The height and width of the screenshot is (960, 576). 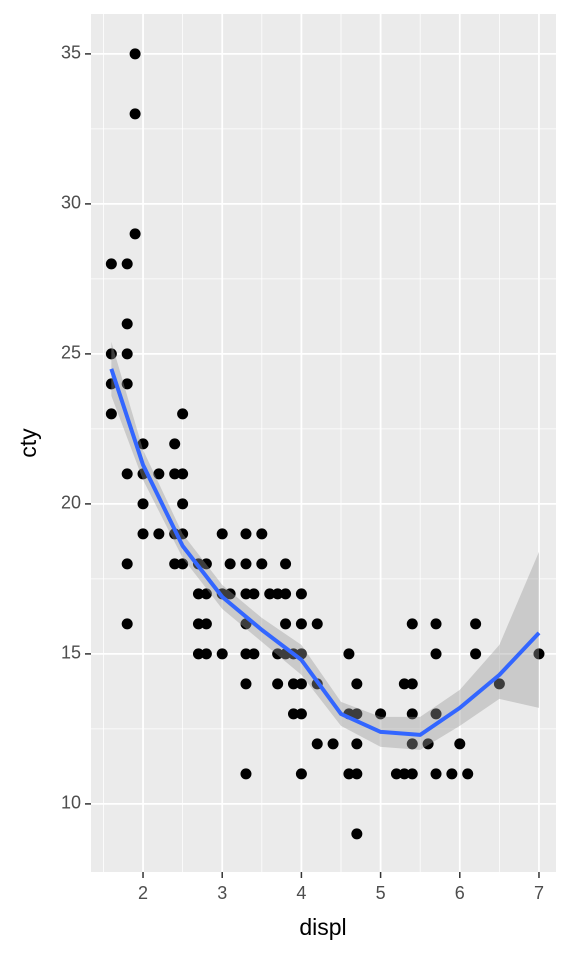 I want to click on x-tick-label: 3, so click(x=222, y=893).